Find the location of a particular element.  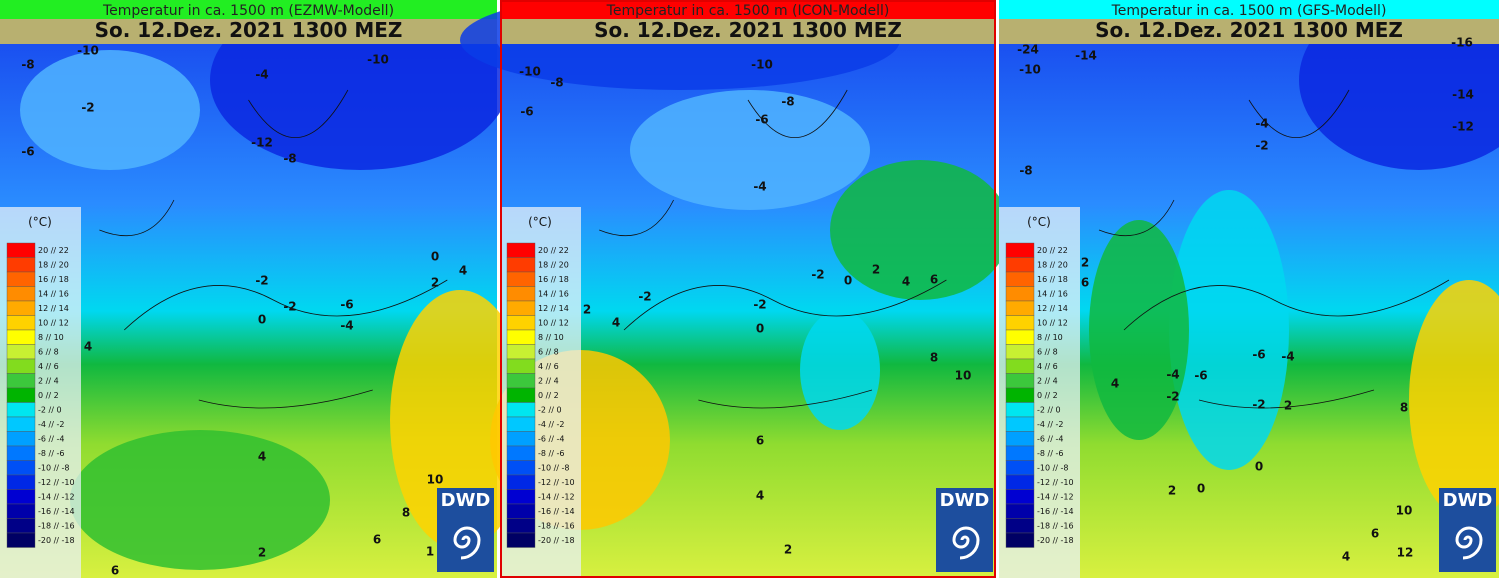

legend-label: 8 // 10 is located at coordinates (1050, 337).